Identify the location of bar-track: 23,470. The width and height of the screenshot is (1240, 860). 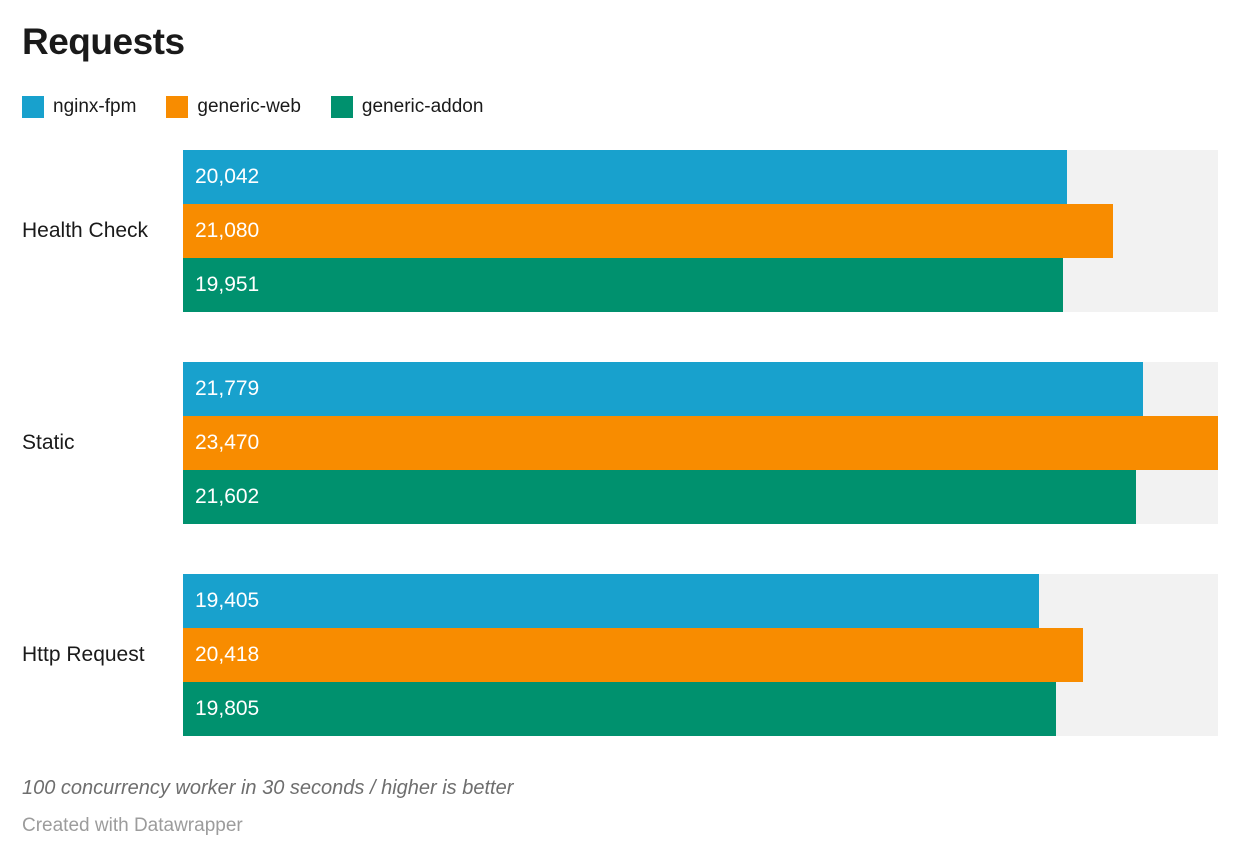
(700, 443).